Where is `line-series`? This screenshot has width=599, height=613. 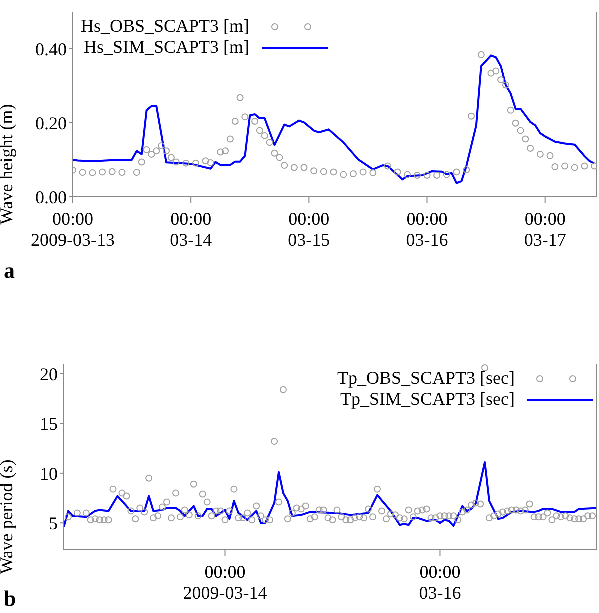
line-series is located at coordinates (330, 494).